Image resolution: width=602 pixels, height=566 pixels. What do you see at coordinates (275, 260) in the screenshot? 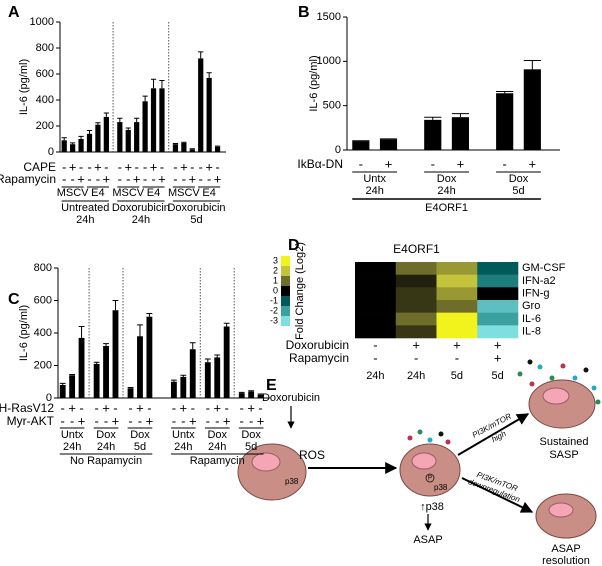
I see `colorbar-tick-label: 3` at bounding box center [275, 260].